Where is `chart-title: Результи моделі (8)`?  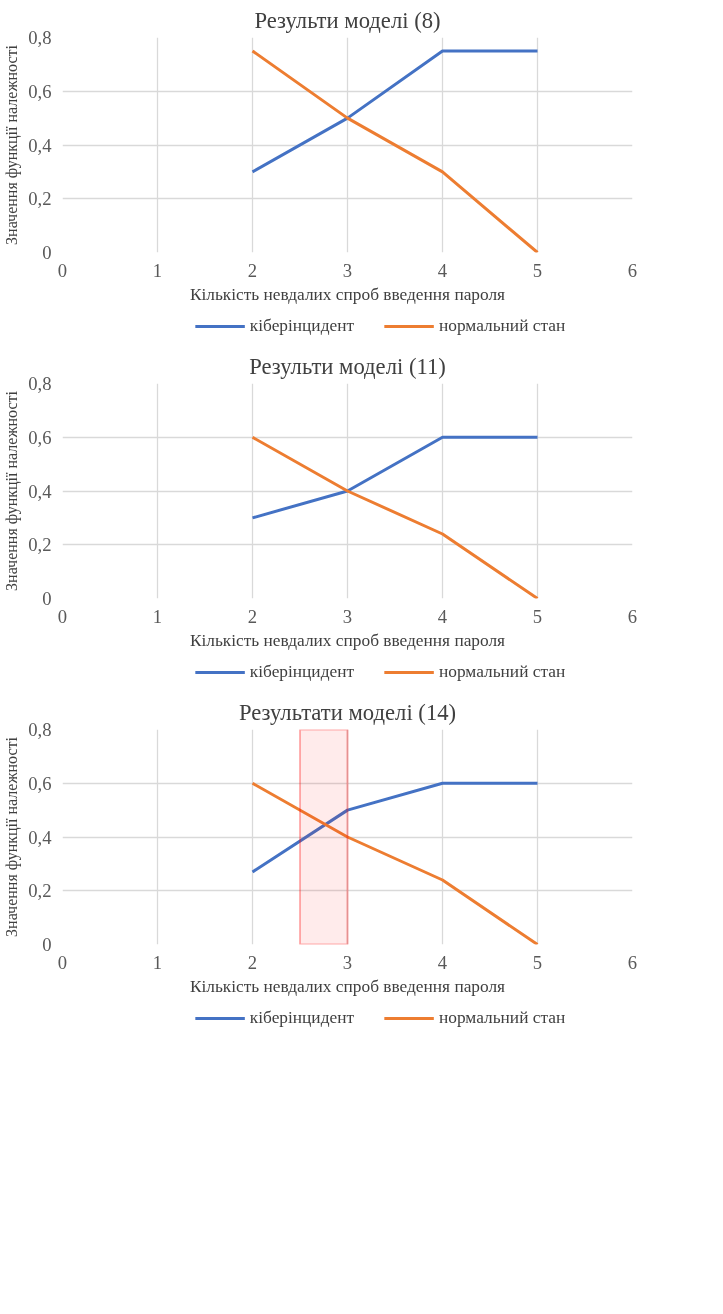
chart-title: Результи моделі (8) is located at coordinates (347, 20).